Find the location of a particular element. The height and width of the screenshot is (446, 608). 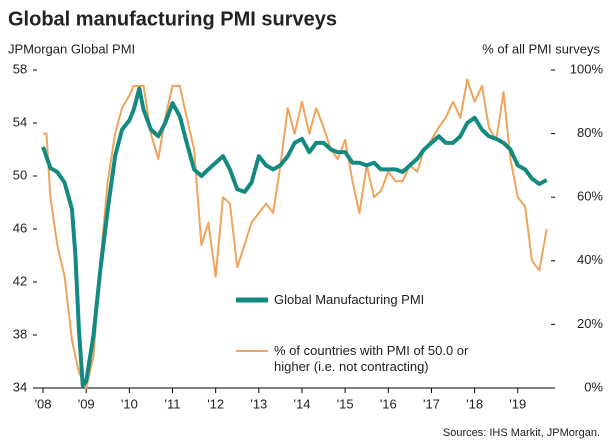

x-tick-label: '12 is located at coordinates (215, 403).